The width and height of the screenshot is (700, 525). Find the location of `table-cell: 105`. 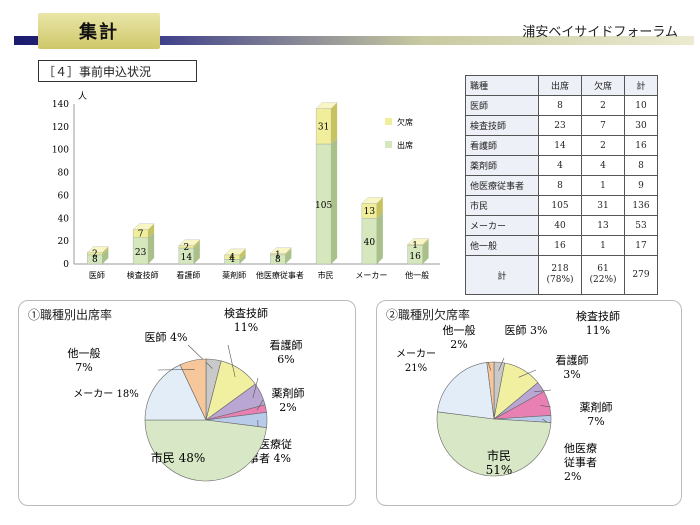

table-cell: 105 is located at coordinates (560, 205).